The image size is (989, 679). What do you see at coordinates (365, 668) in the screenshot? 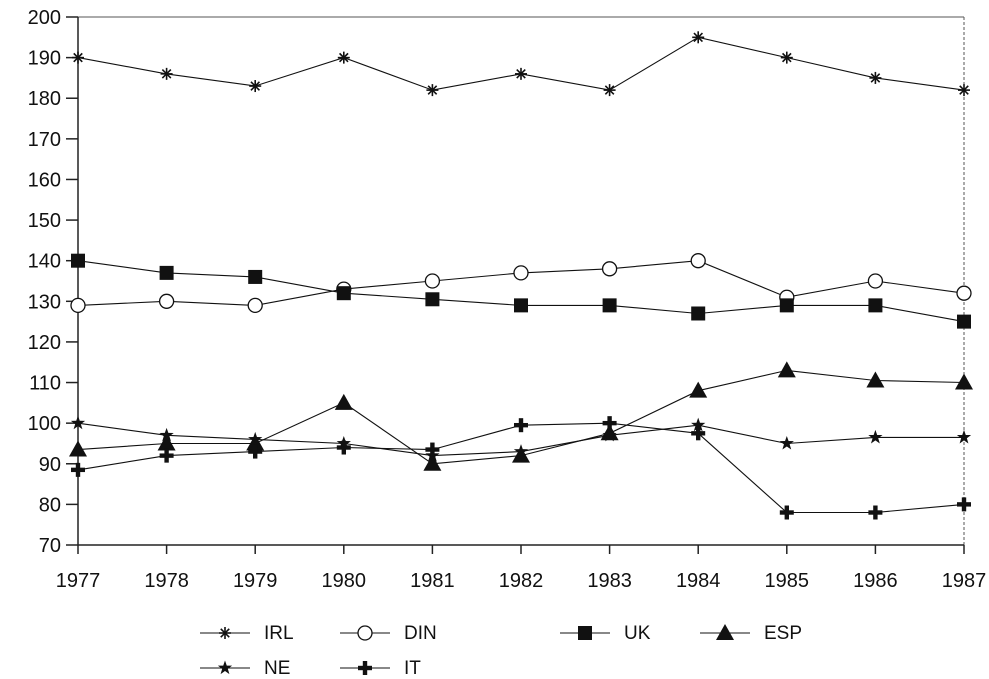
I see `legend-marker-it` at bounding box center [365, 668].